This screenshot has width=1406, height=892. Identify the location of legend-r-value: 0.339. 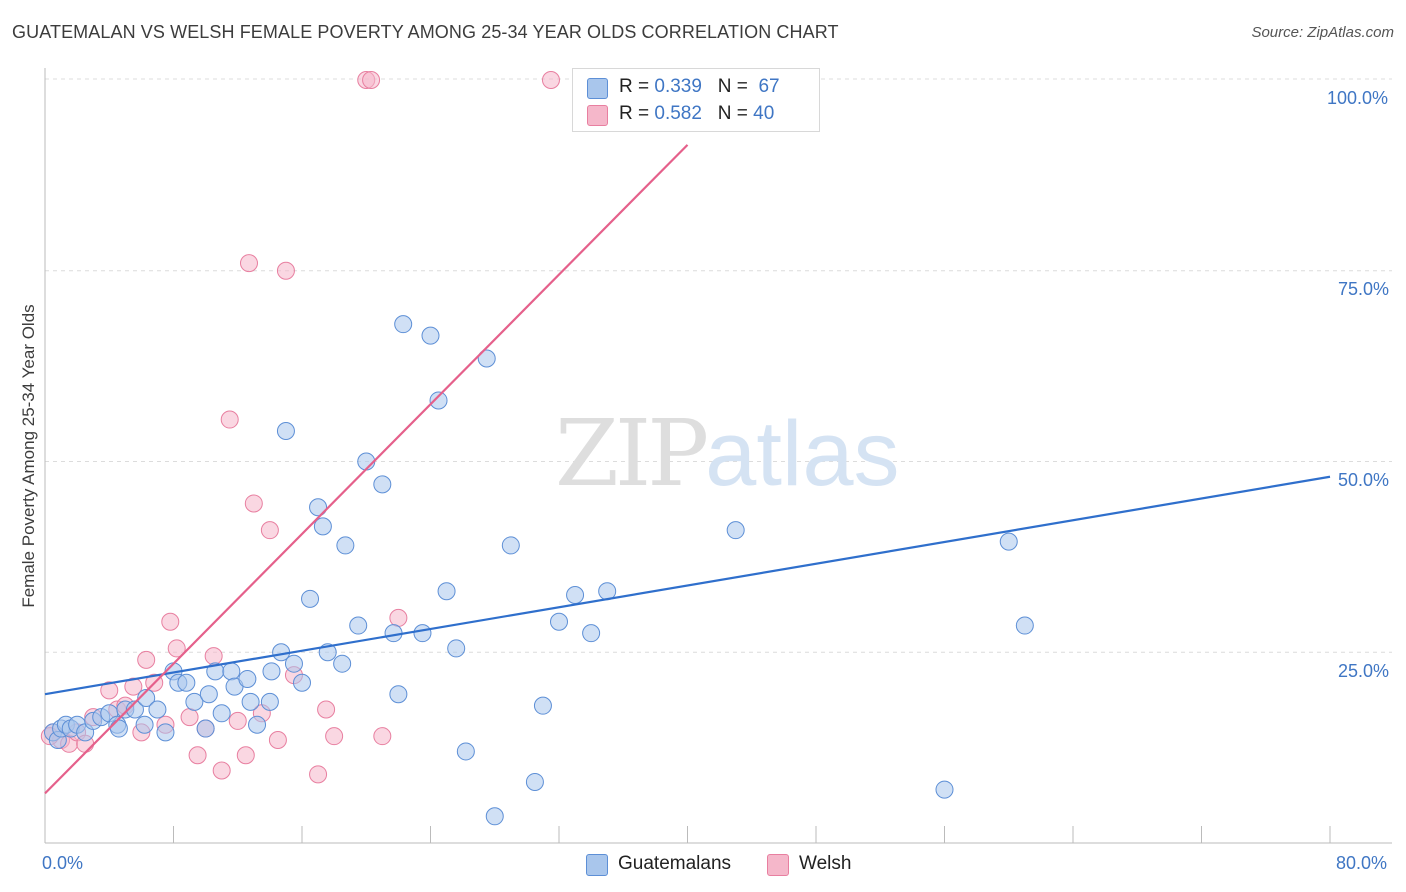
(678, 86).